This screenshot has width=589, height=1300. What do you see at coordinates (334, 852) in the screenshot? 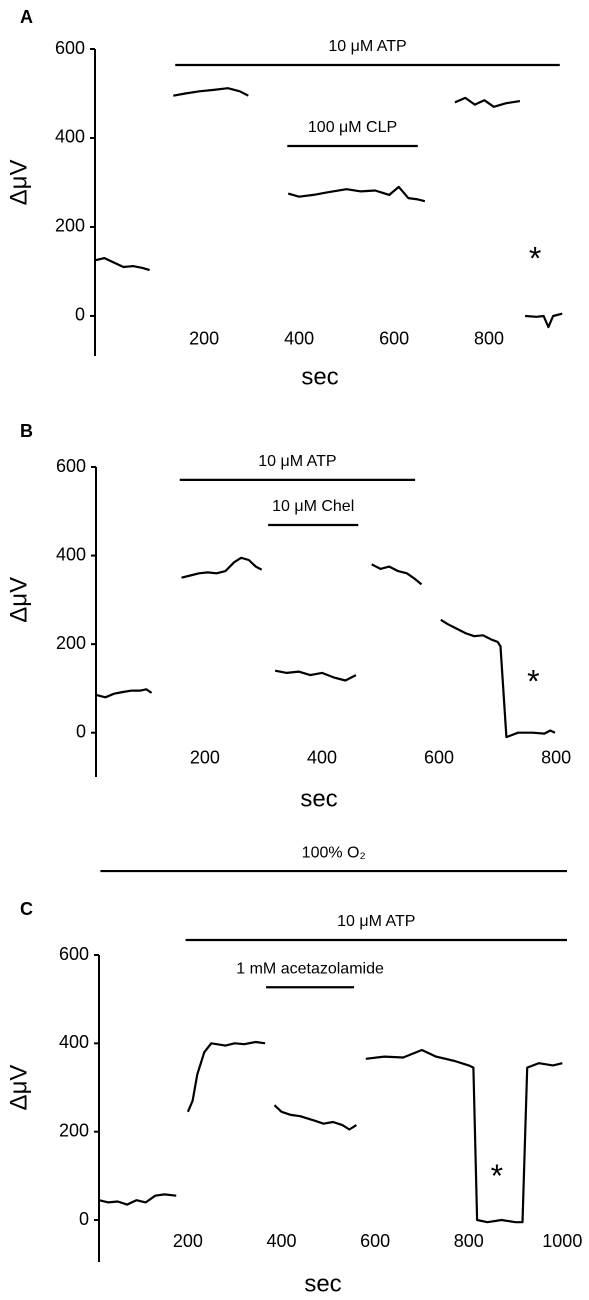
I see `treatment-label: 100% O₂` at bounding box center [334, 852].